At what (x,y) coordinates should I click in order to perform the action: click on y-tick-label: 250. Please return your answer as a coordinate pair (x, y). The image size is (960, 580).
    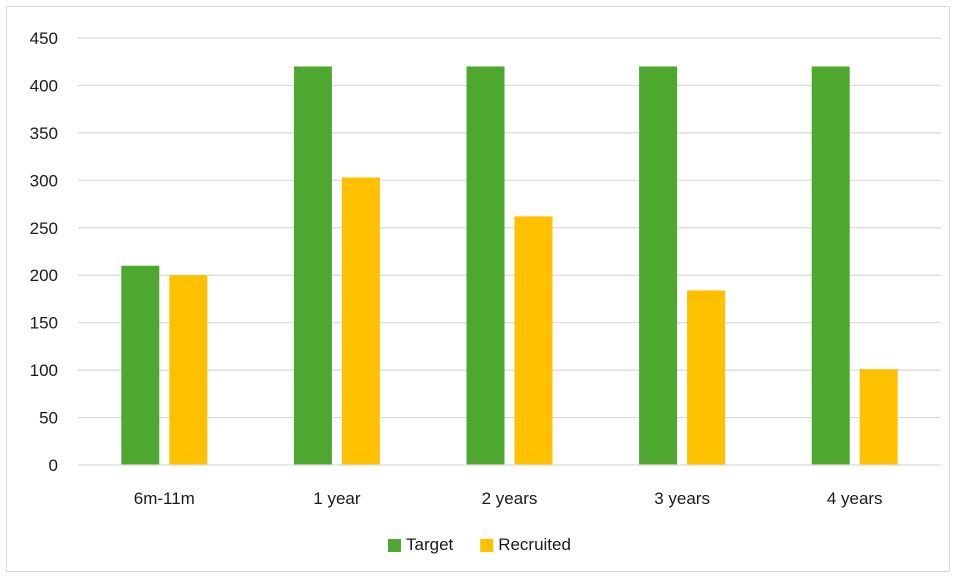
    Looking at the image, I should click on (44, 228).